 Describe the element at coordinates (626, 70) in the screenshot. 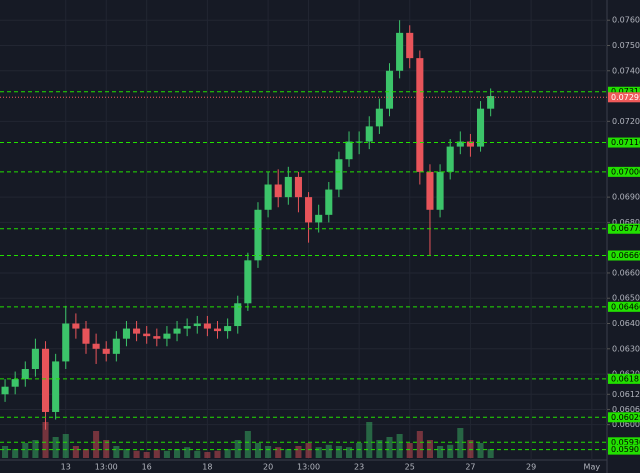

I see `y-tick-label: 0.074000` at that location.